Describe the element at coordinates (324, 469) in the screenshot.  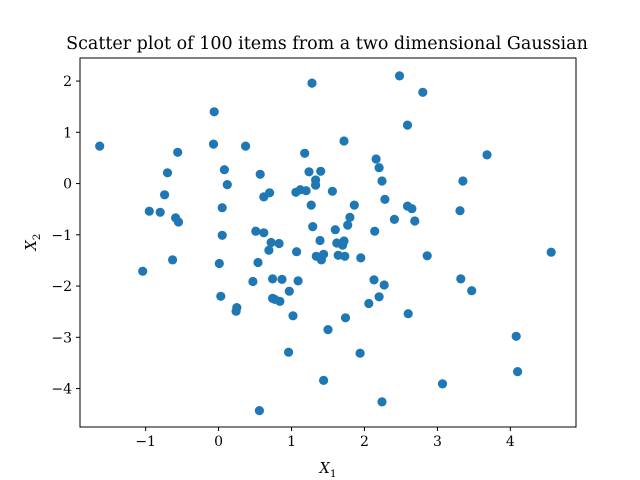
I see `x-axis-label-main: X` at that location.